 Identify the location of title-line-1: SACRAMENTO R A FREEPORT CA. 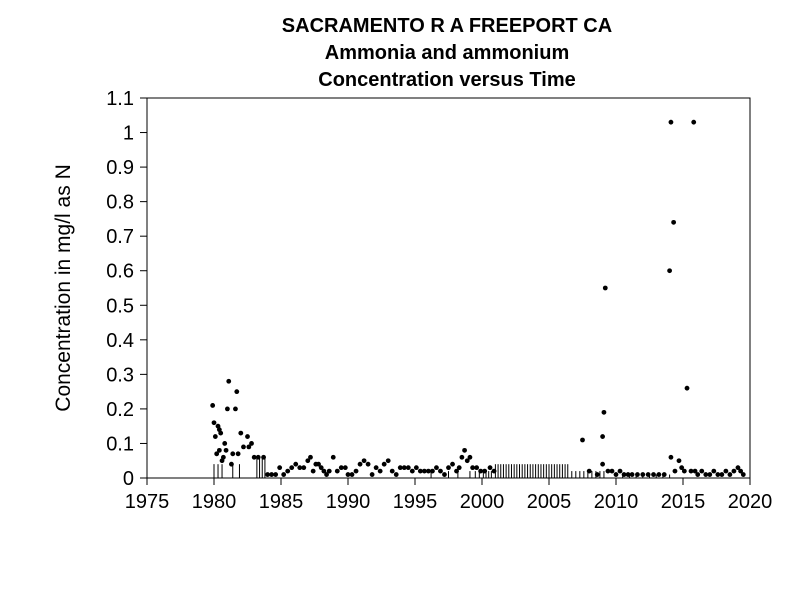
(447, 26).